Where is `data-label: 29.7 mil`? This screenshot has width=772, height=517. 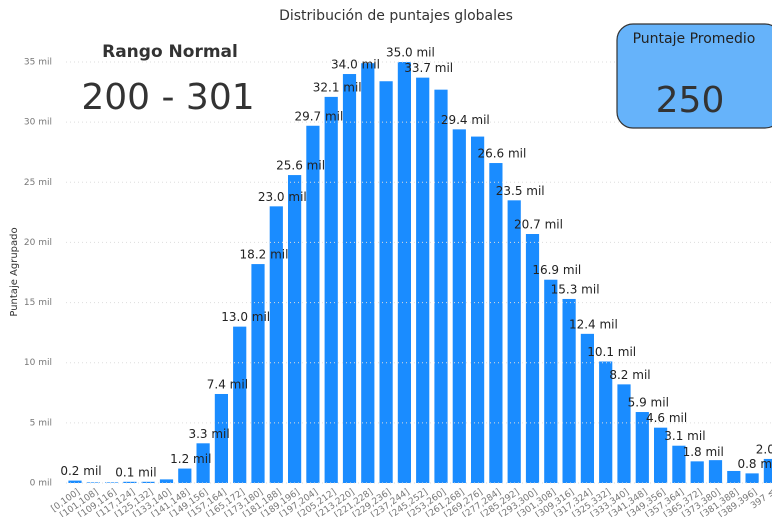 data-label: 29.7 mil is located at coordinates (318, 116).